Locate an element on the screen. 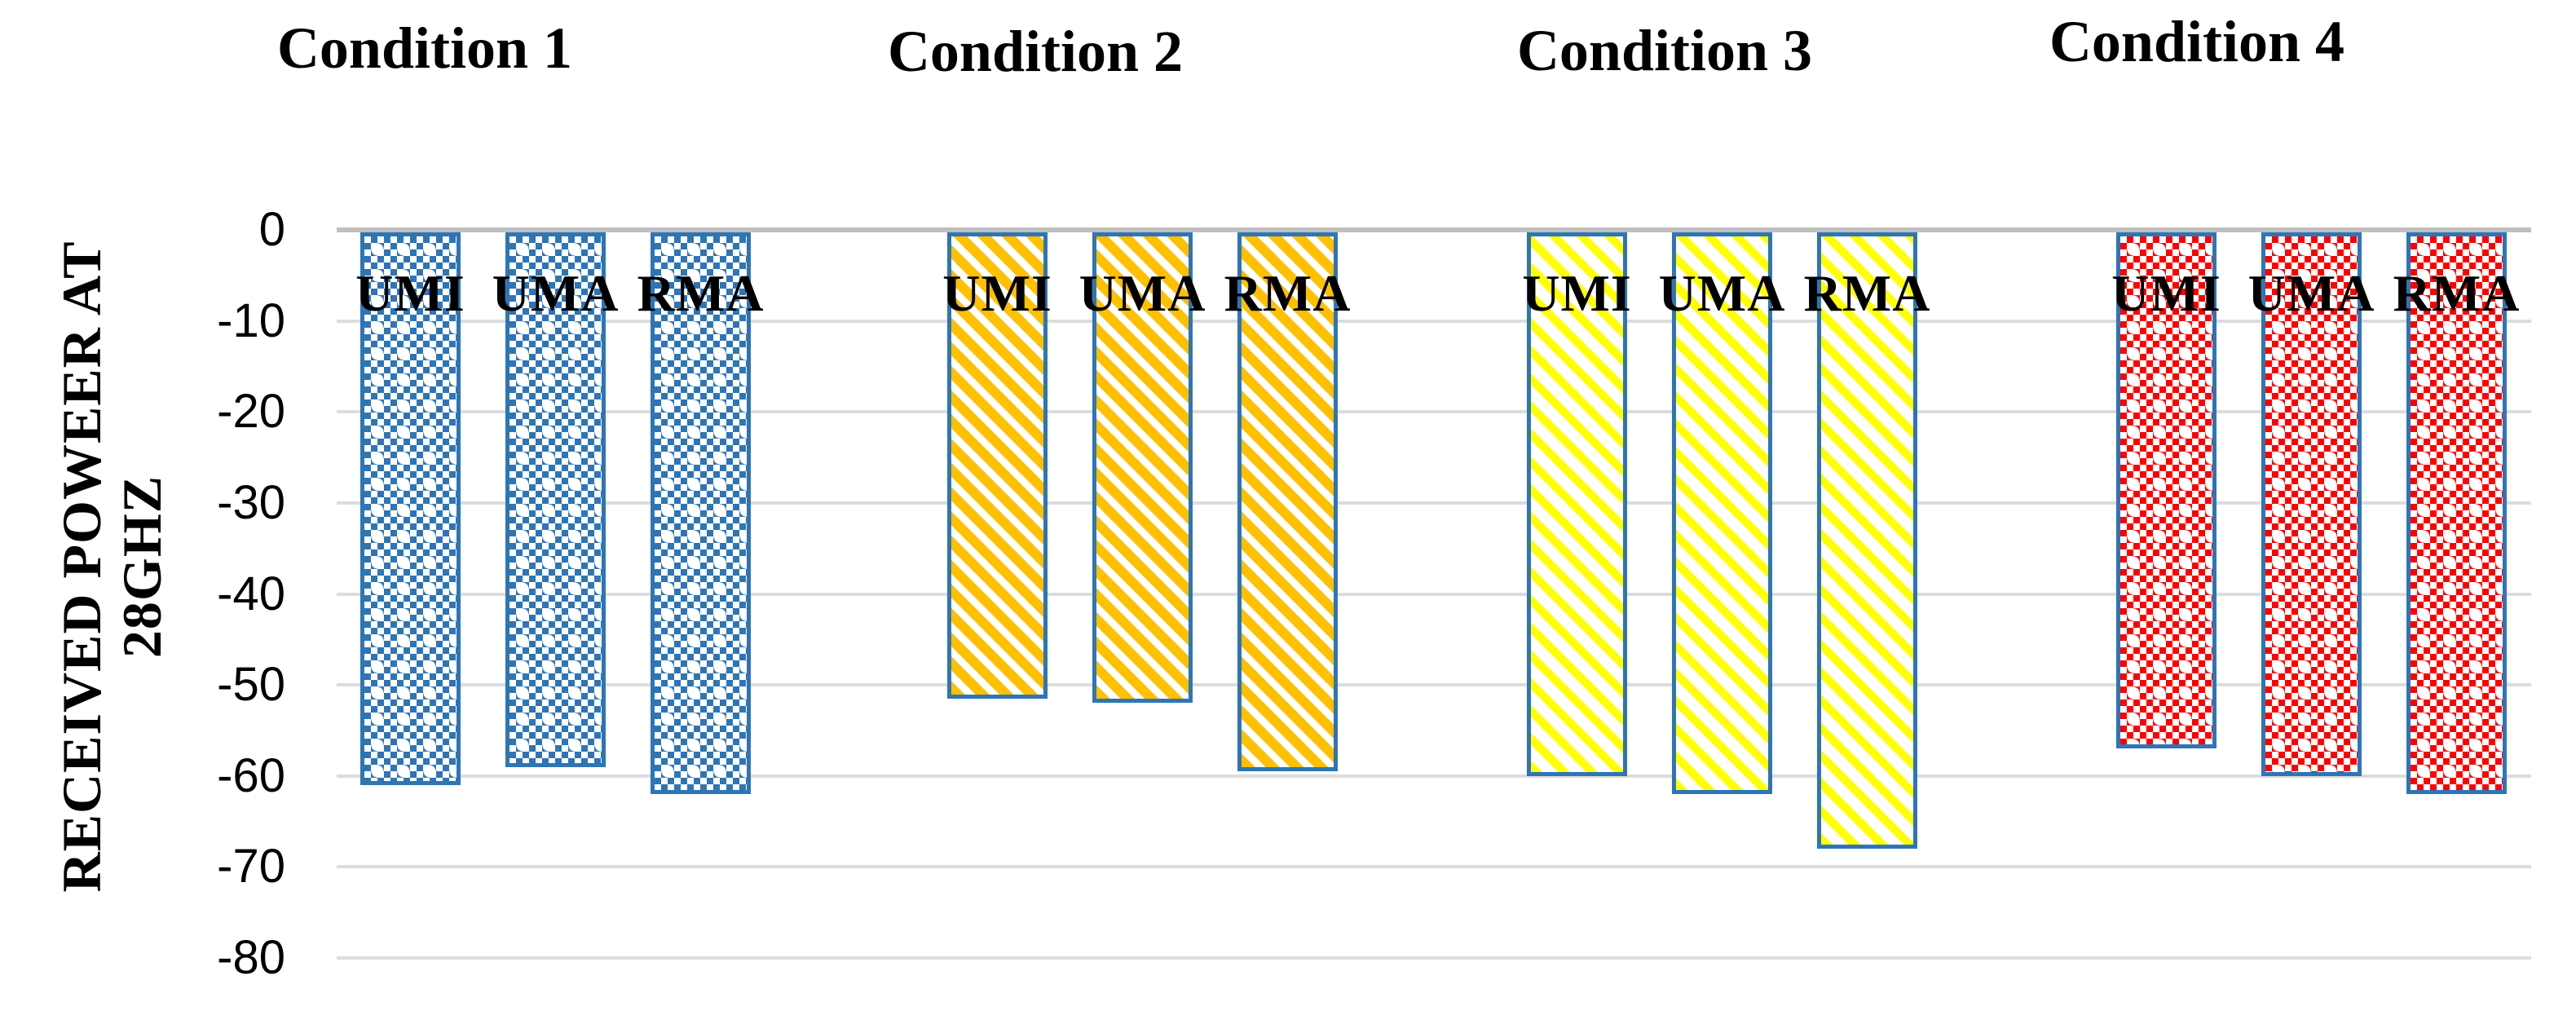  bar-label-condition-1-uma: UMA is located at coordinates (556, 293).